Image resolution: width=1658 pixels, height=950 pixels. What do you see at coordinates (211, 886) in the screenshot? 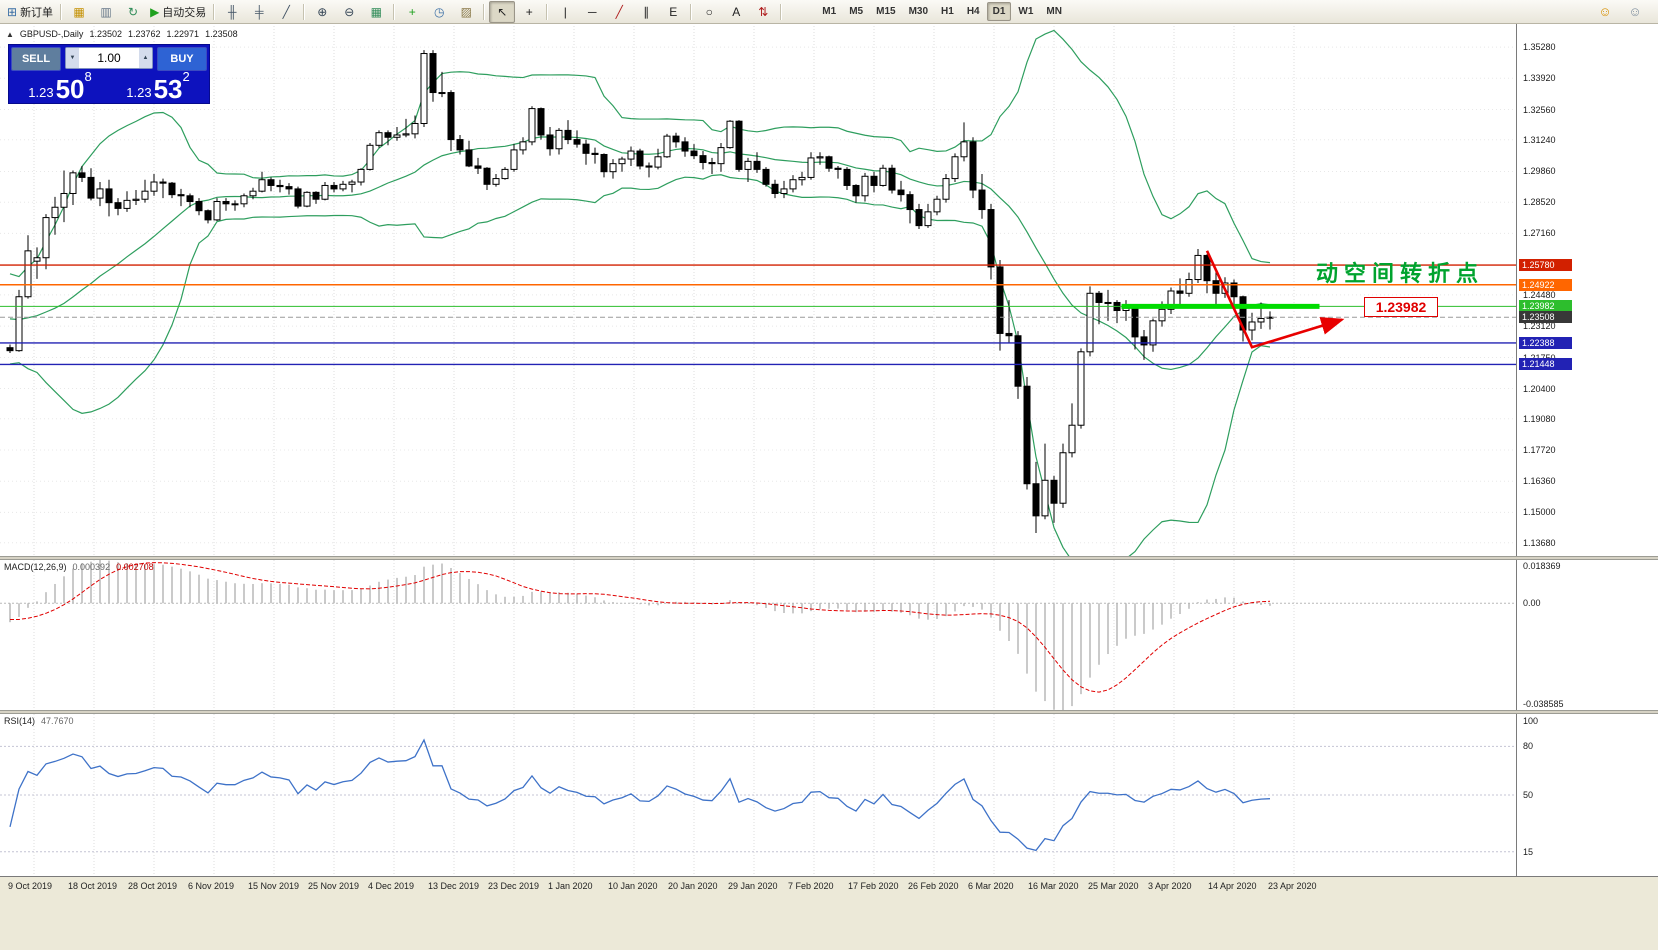
I see `date-label: 6 Nov 2019` at bounding box center [211, 886].